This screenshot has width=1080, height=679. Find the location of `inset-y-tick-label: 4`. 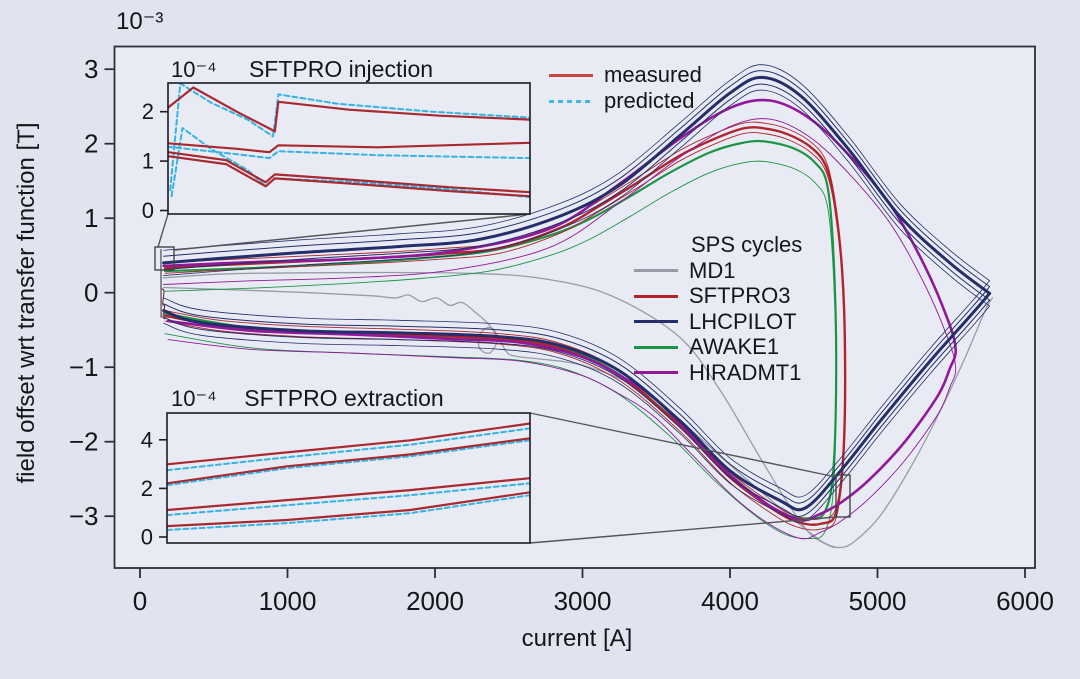

inset-y-tick-label: 4 is located at coordinates (147, 439).